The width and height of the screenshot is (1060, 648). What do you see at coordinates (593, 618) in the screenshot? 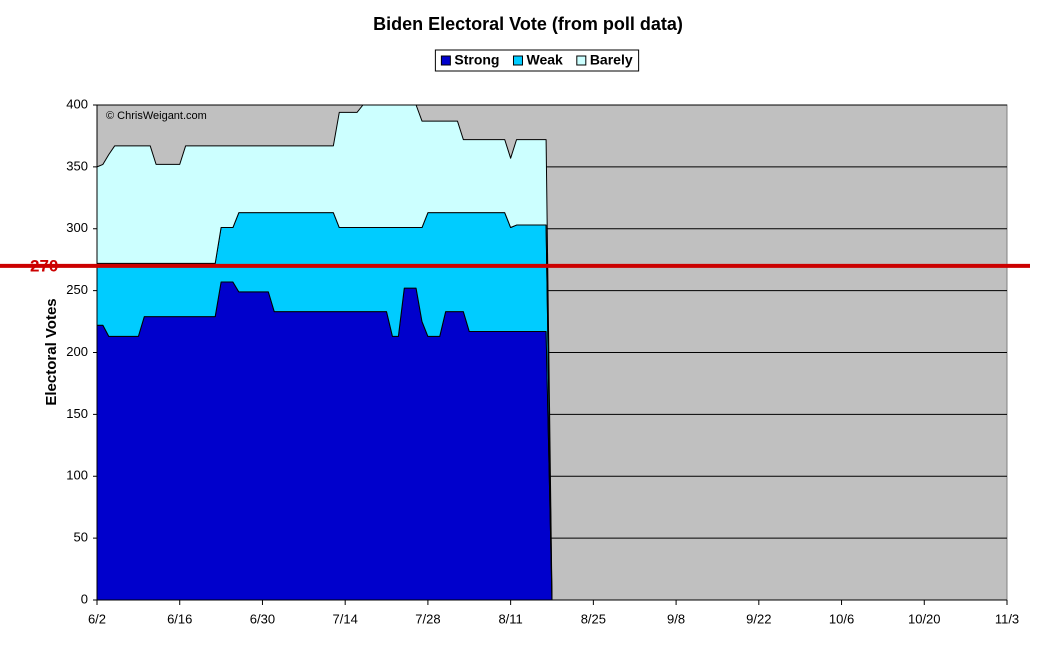
I see `x-tick-label: 8/25` at bounding box center [593, 618].